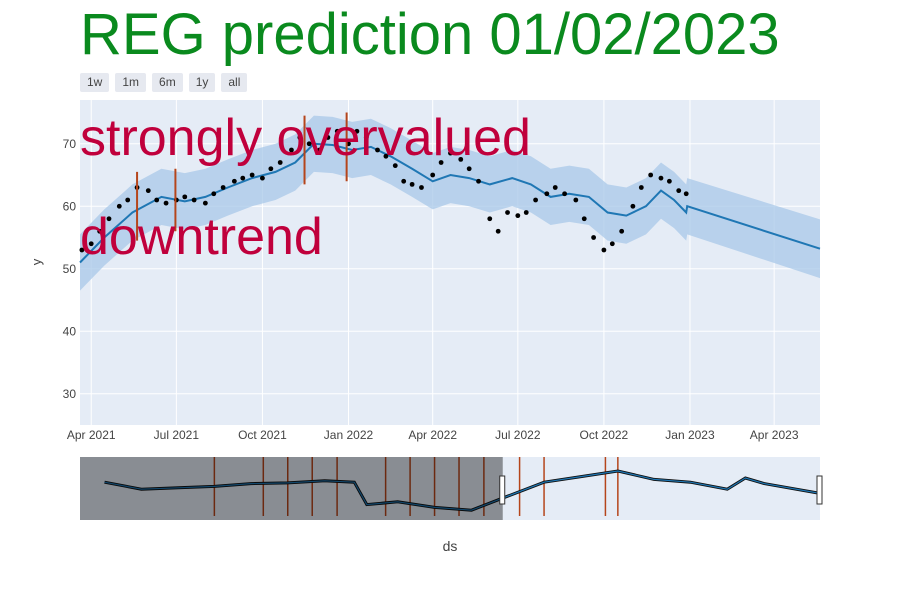 This screenshot has height=600, width=900. What do you see at coordinates (349, 435) in the screenshot?
I see `x-tick-label: Jan 2022` at bounding box center [349, 435].